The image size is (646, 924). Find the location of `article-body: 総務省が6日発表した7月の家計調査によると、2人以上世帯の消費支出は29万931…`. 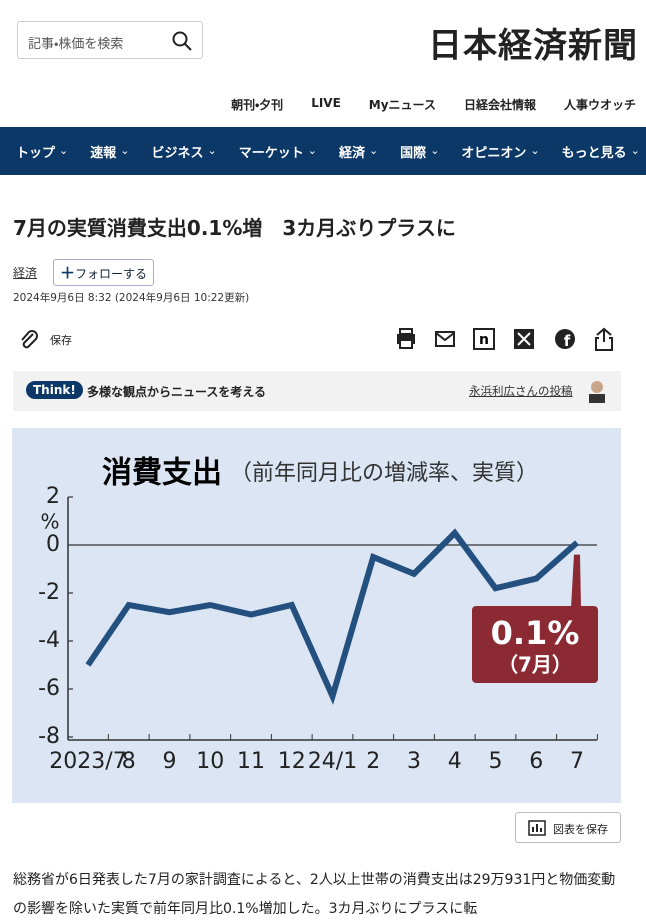

article-body: 総務省が6日発表した7月の家計調査によると、2人以上世帯の消費支出は29万931… is located at coordinates (314, 894).